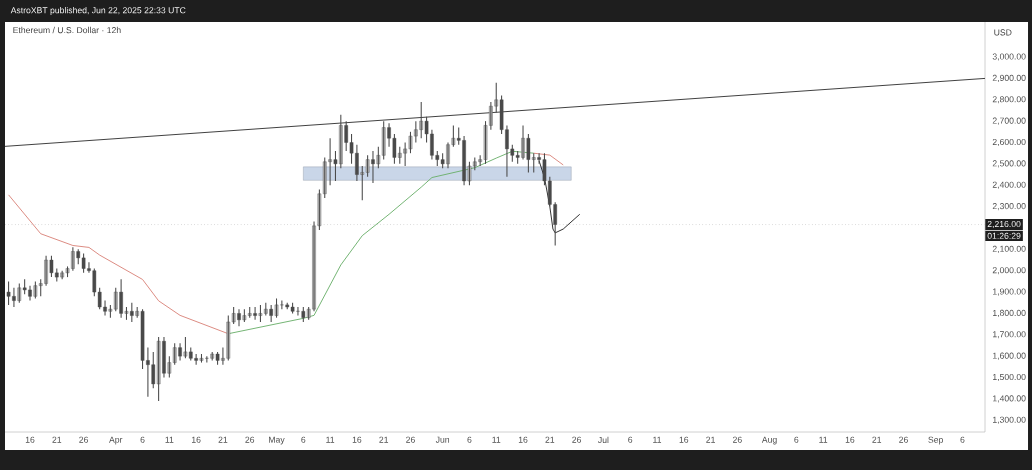  What do you see at coordinates (116, 440) in the screenshot?
I see `x-tick-label: Apr` at bounding box center [116, 440].